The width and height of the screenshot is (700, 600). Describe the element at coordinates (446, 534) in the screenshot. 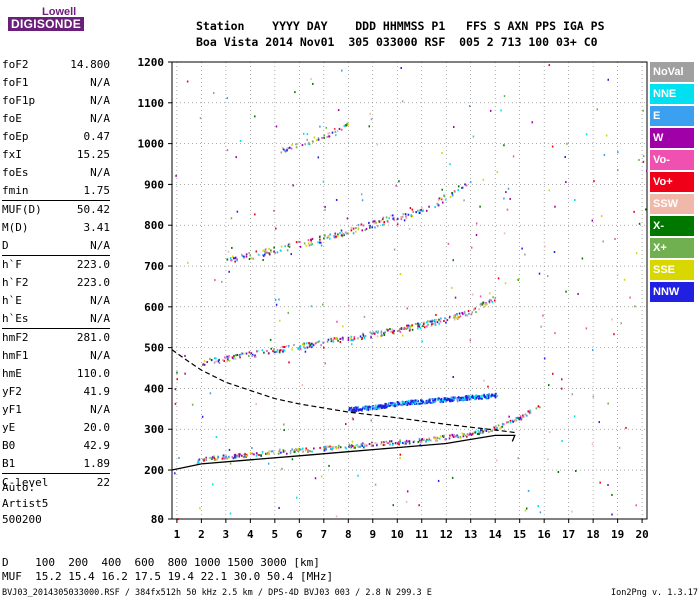

I see `x-tick-label: 12` at that location.